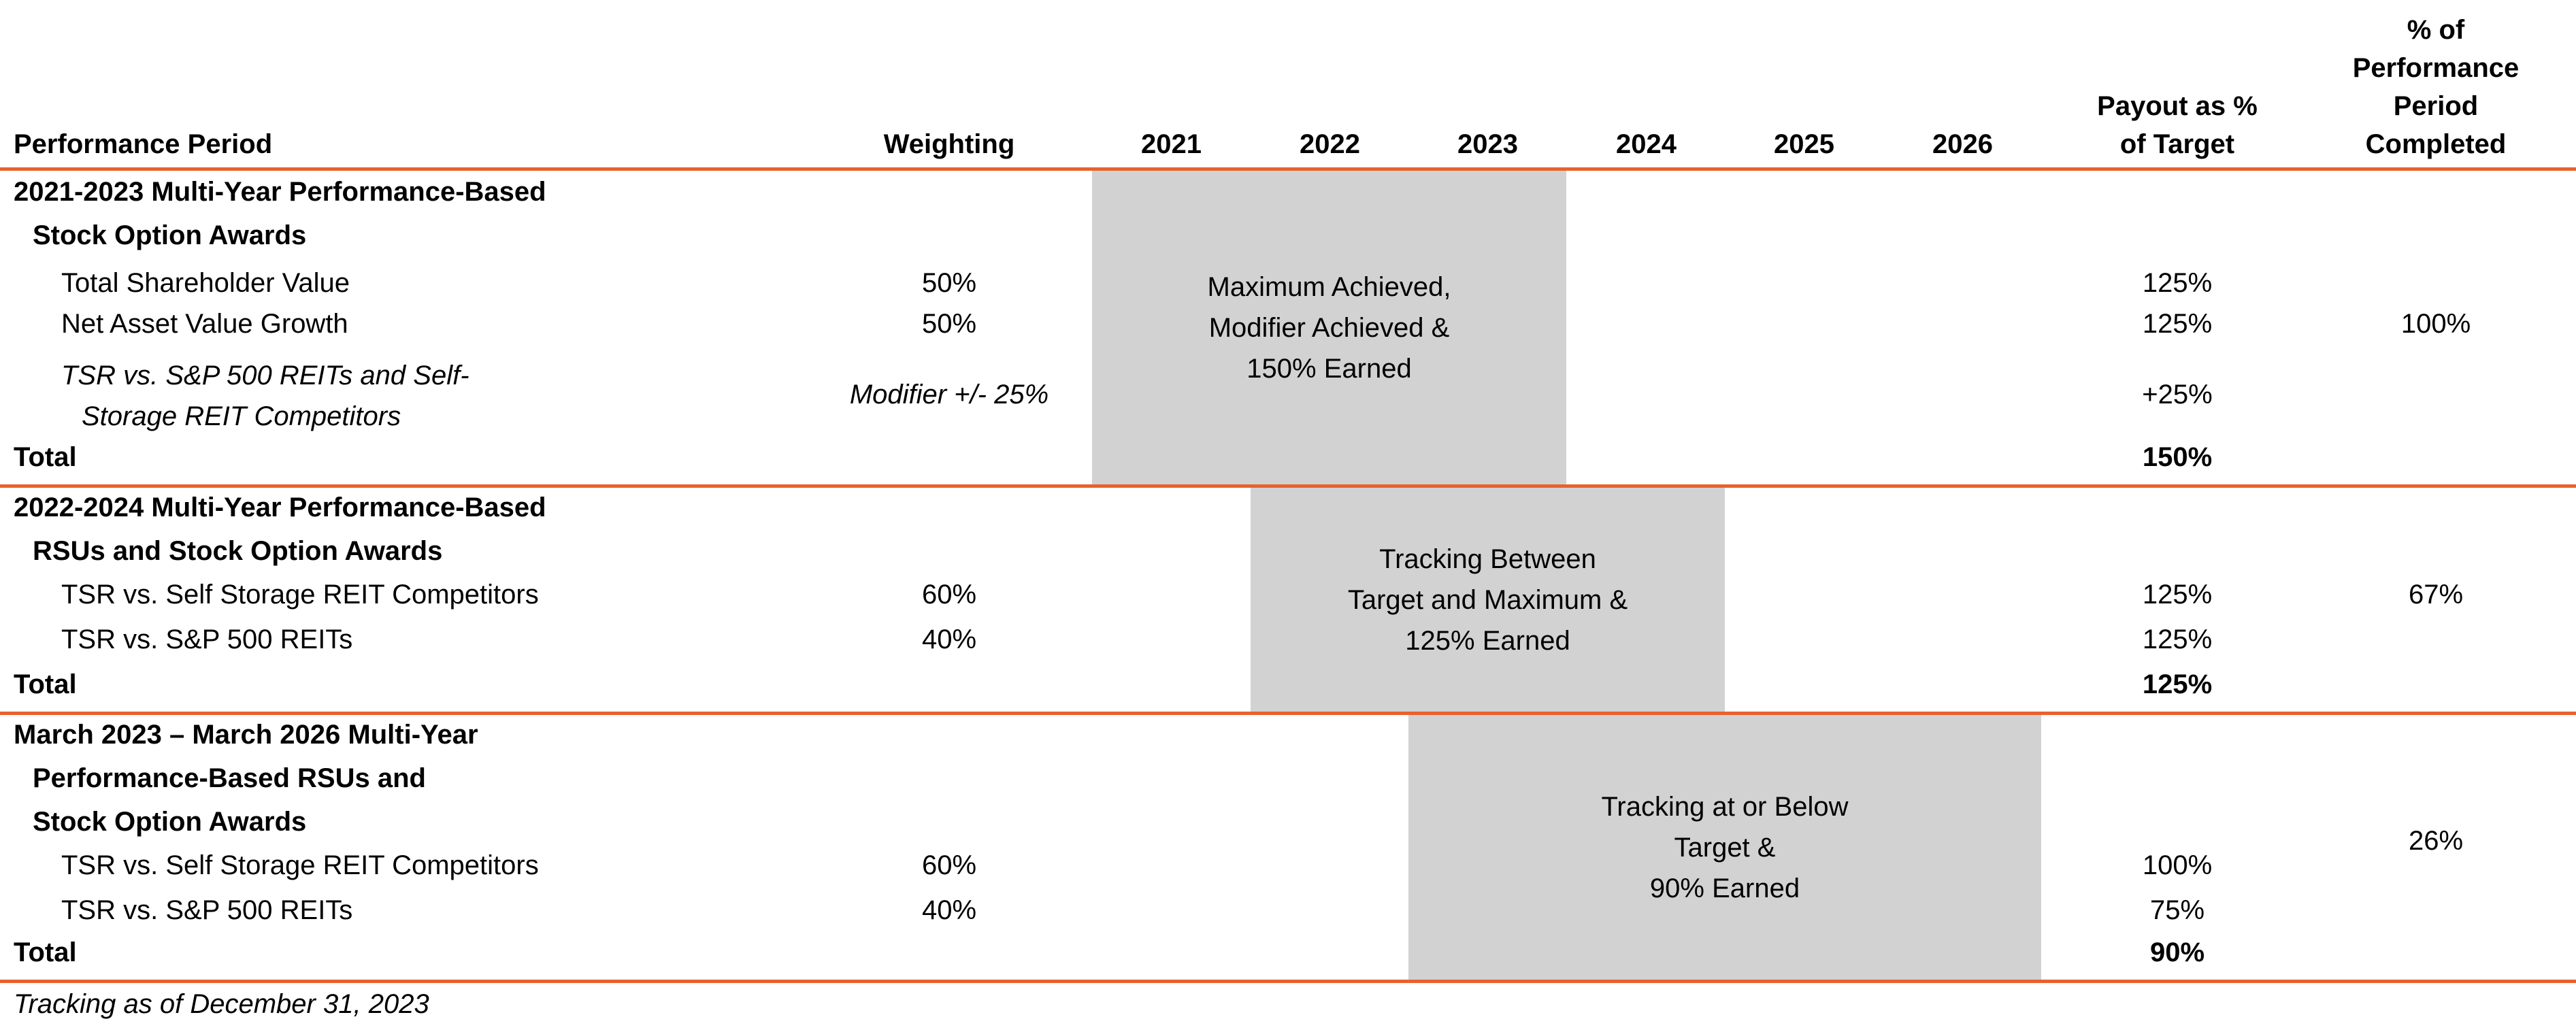  What do you see at coordinates (2435, 324) in the screenshot?
I see `completed-value: 100%` at bounding box center [2435, 324].